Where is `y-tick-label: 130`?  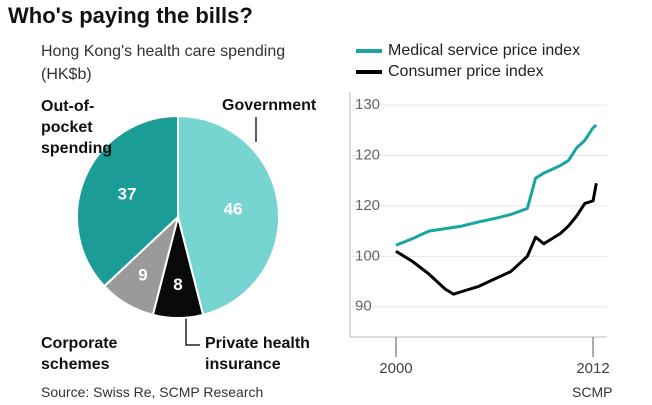
y-tick-label: 130 is located at coordinates (367, 104).